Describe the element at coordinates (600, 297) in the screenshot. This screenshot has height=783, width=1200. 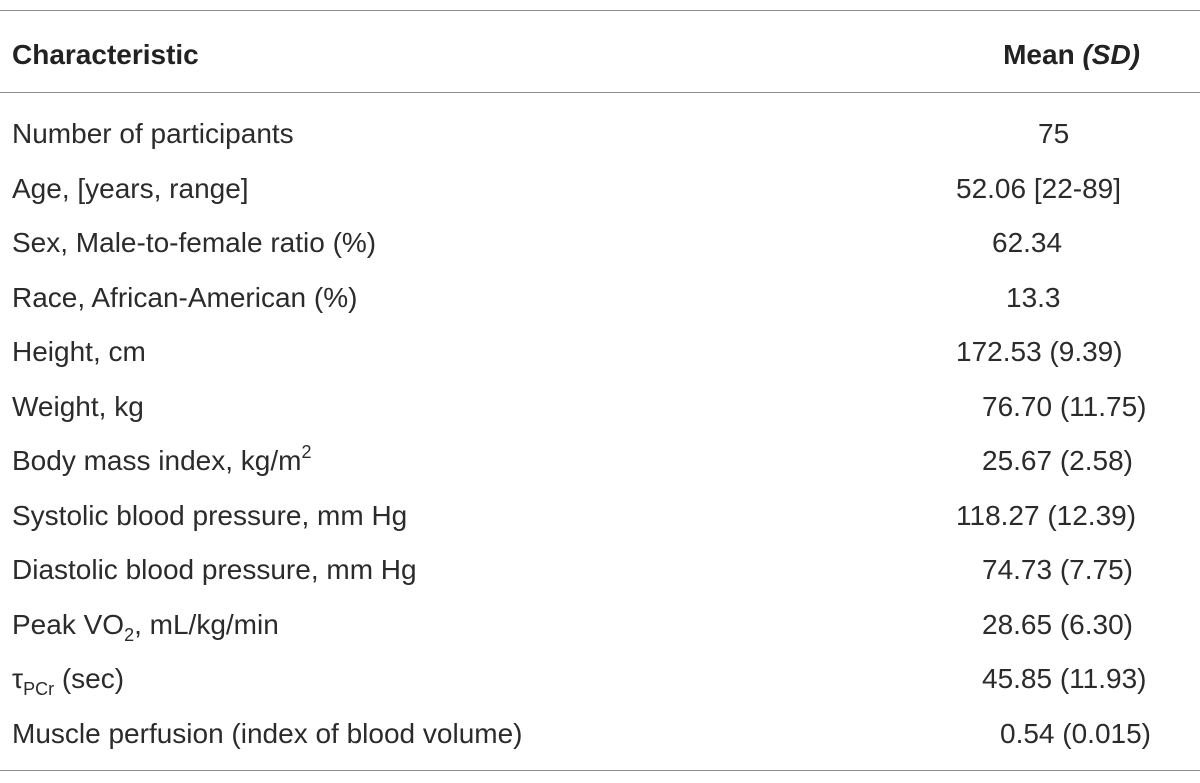
I see `table-row: Race, African-American (%) 13.3` at that location.